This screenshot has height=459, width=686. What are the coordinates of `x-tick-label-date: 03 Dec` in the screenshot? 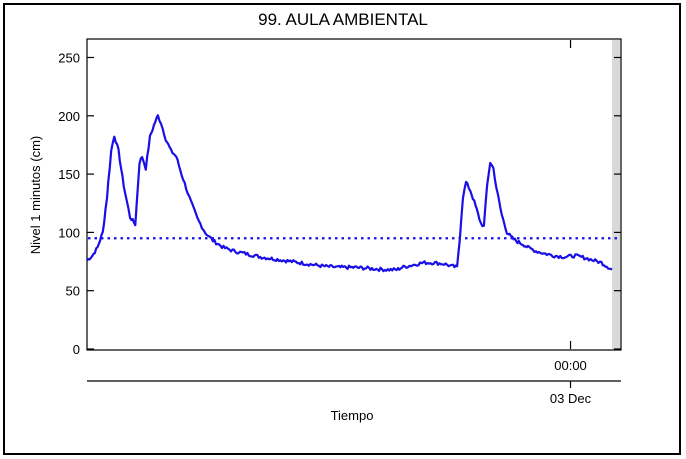 It's located at (571, 398).